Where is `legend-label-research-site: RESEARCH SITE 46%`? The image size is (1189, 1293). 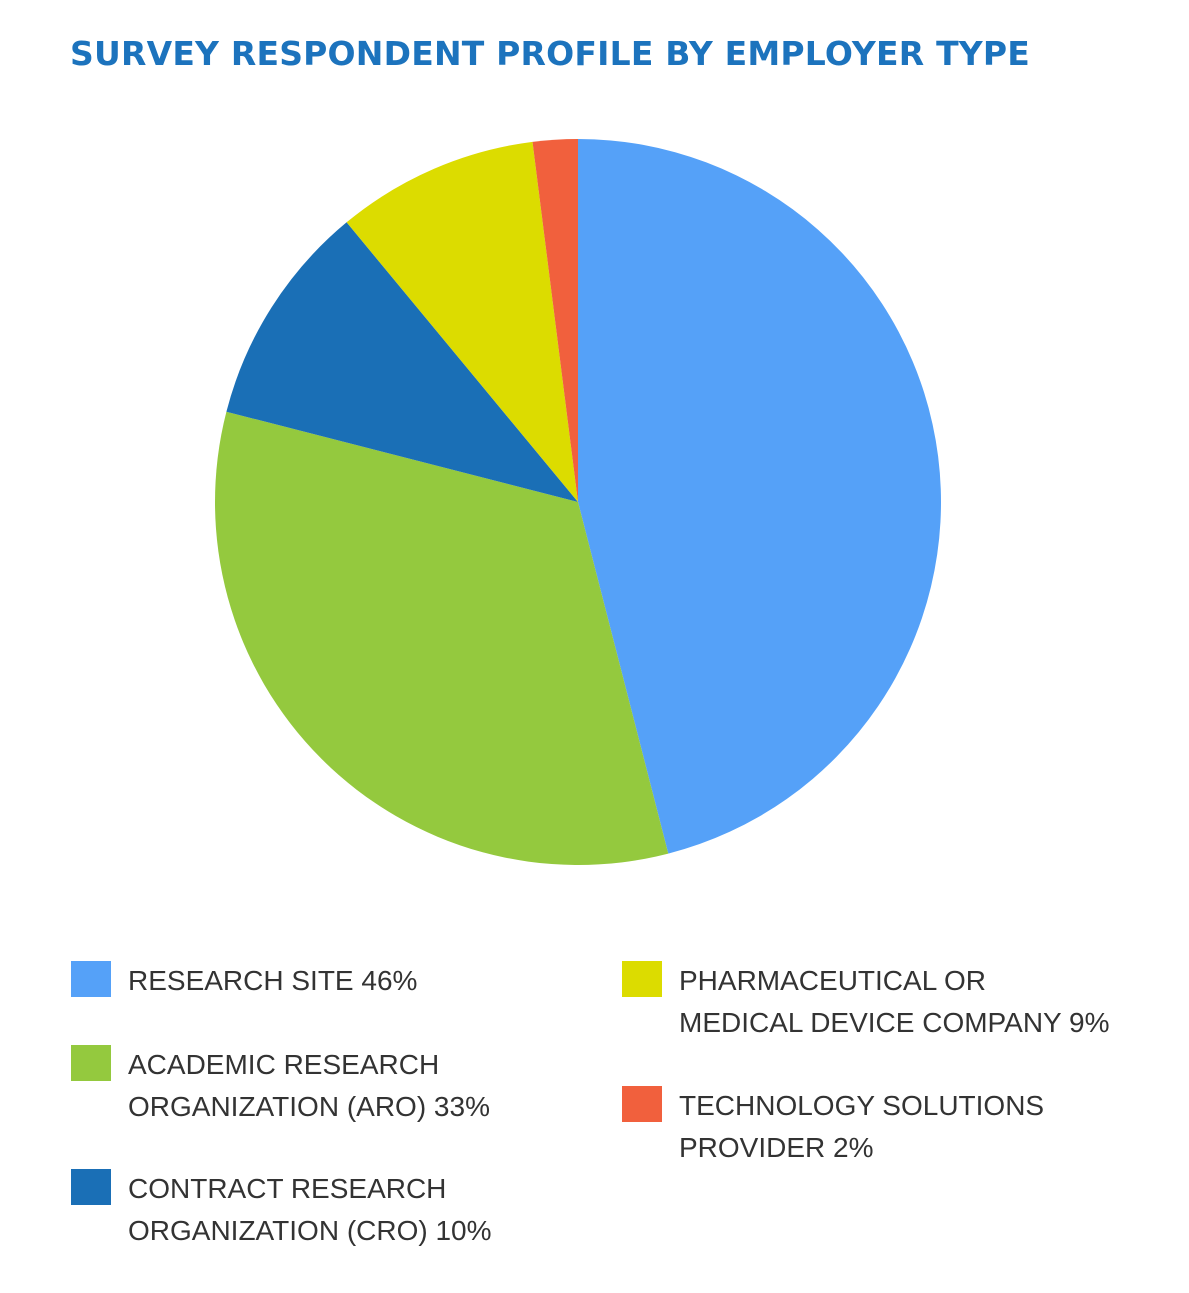 legend-label-research-site: RESEARCH SITE 46% is located at coordinates (273, 980).